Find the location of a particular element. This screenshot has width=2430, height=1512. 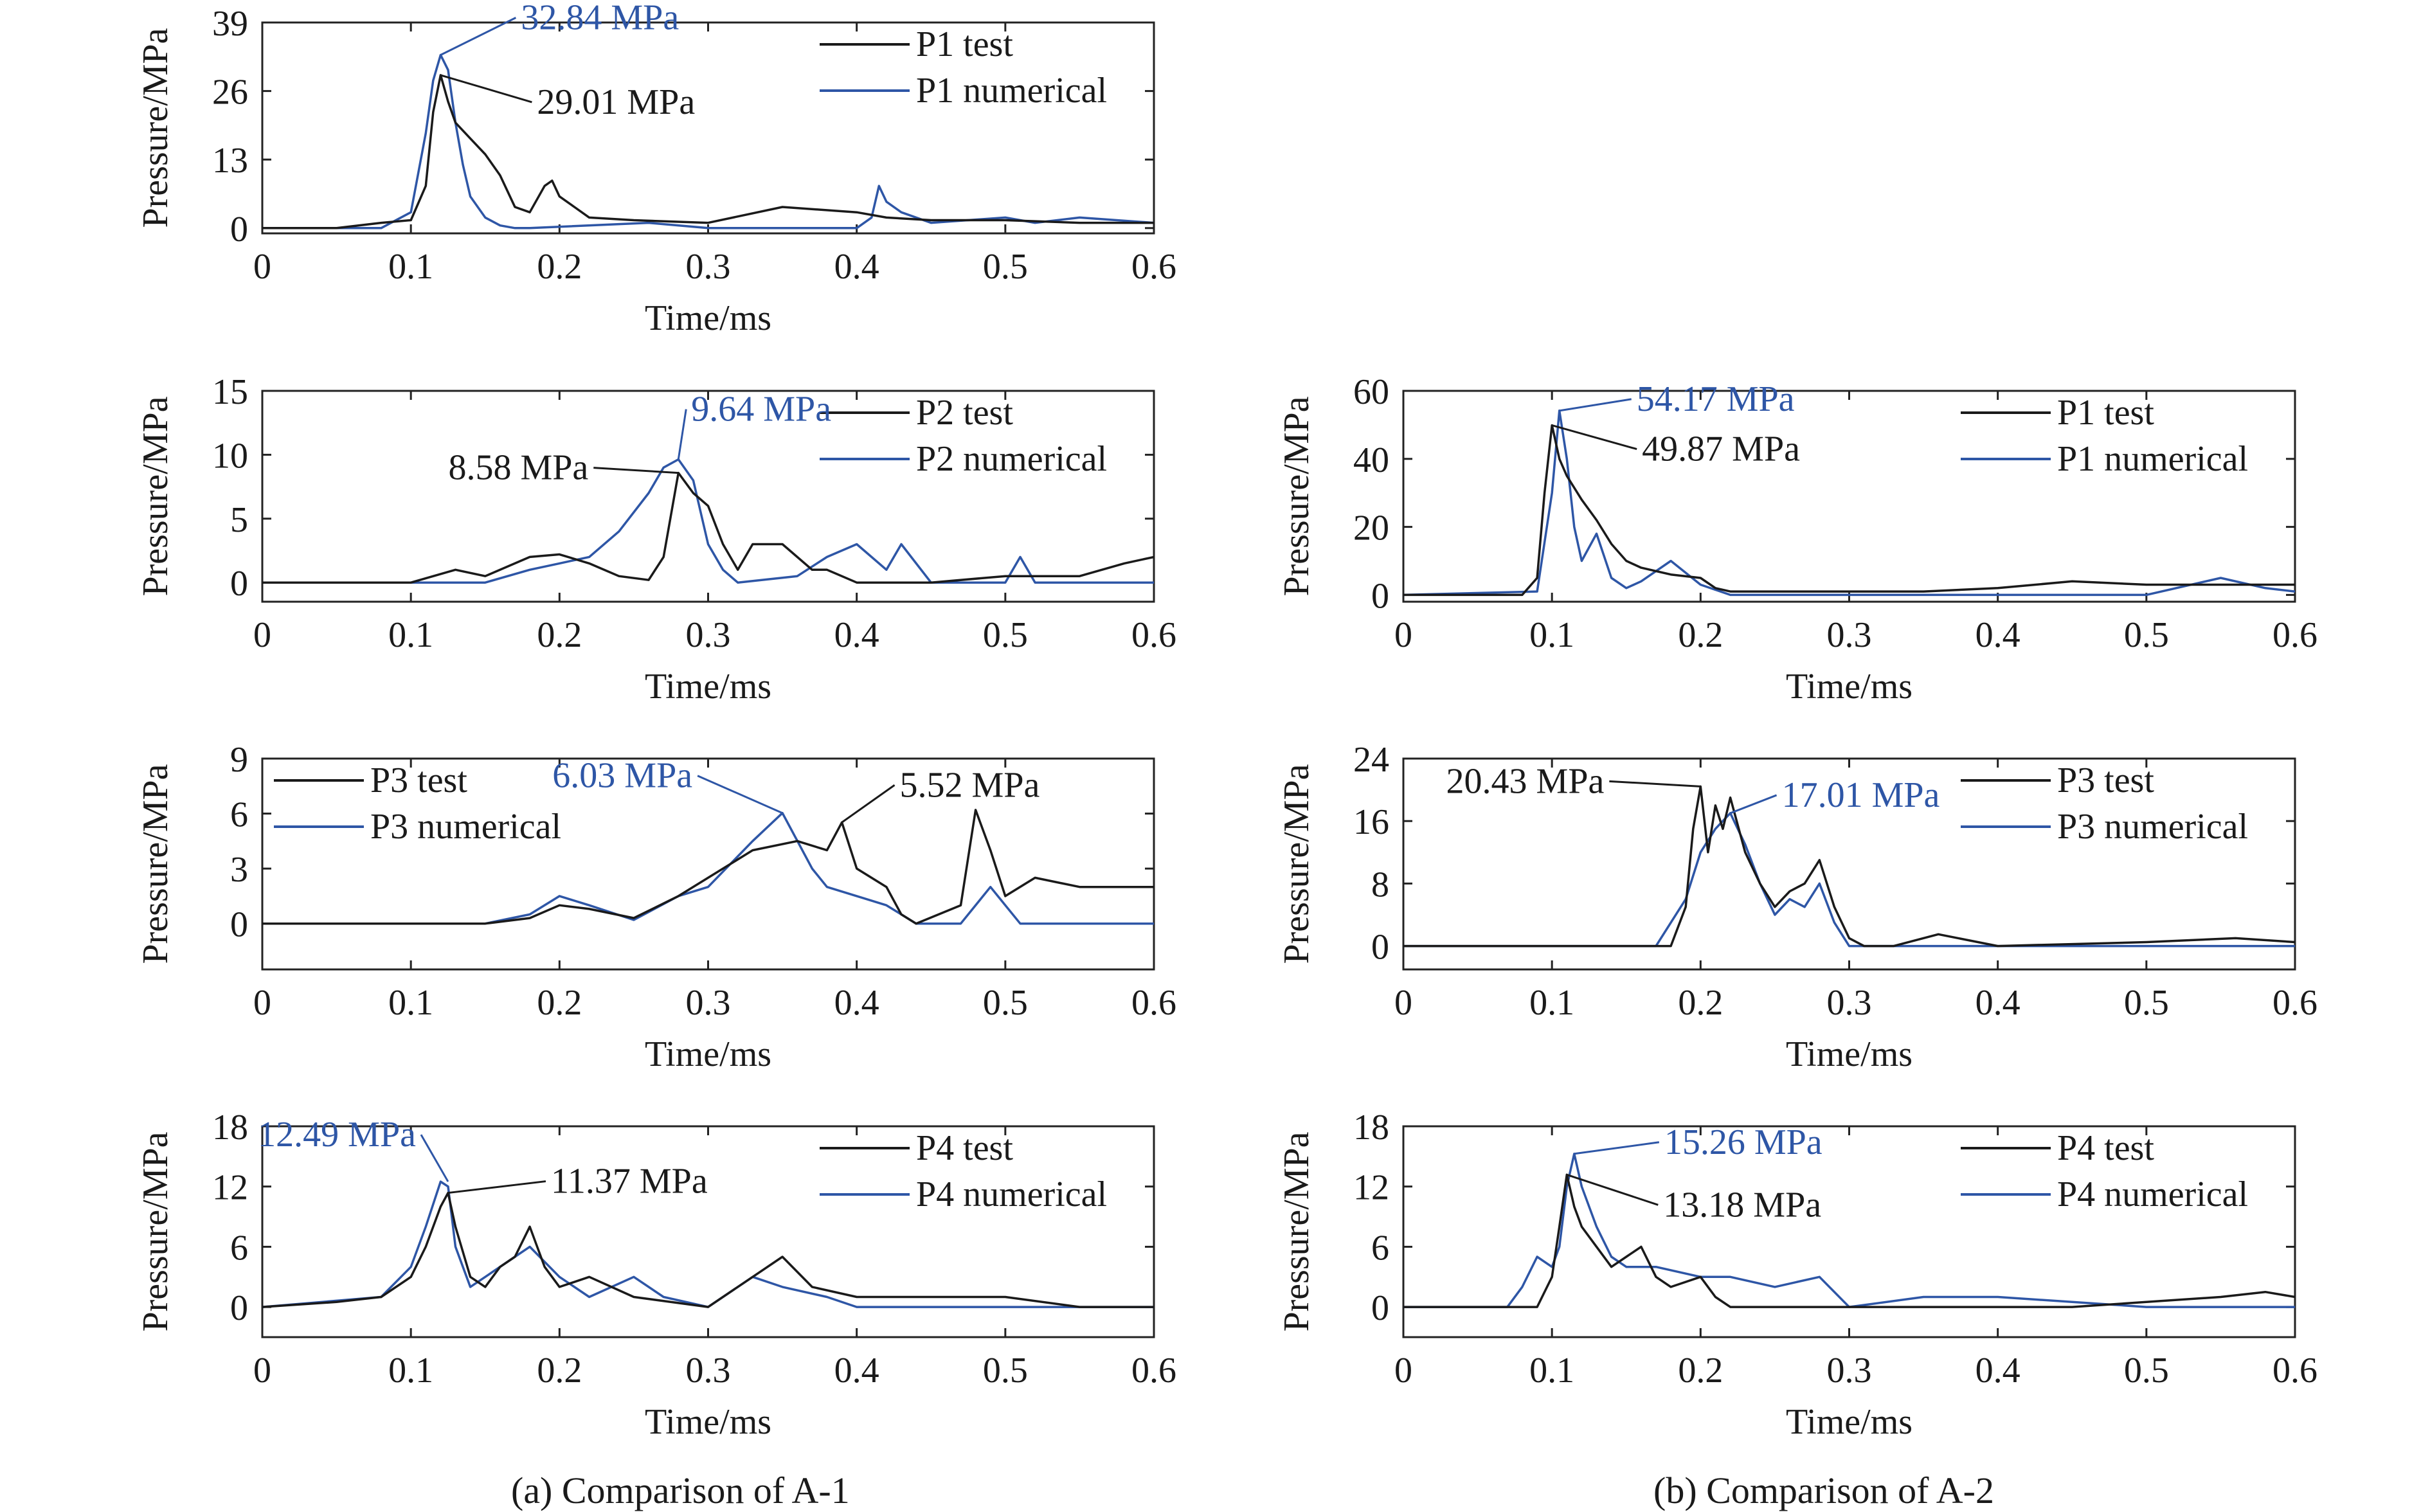

y-tick-label: 5 is located at coordinates (239, 520).